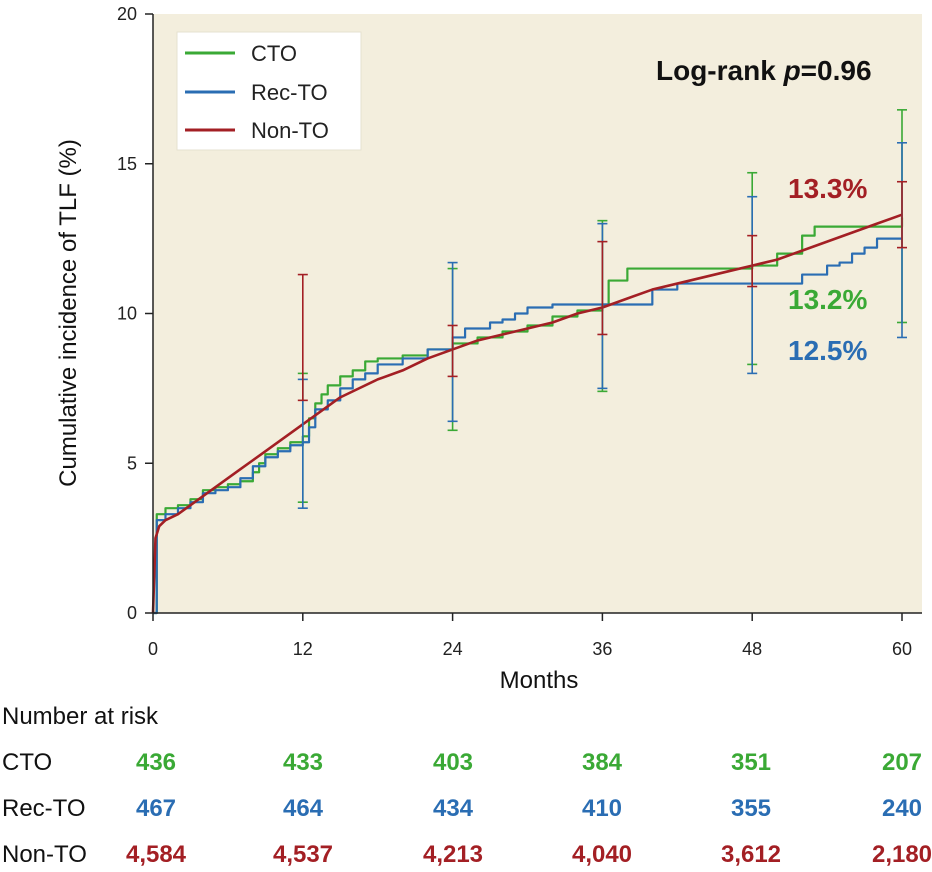 Image resolution: width=932 pixels, height=872 pixels. I want to click on y-tick-label: 15, so click(127, 164).